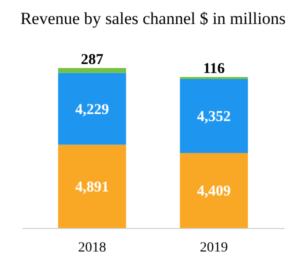 Image resolution: width=302 pixels, height=266 pixels. What do you see at coordinates (153, 18) in the screenshot?
I see `chart-title: Revenue by sales channel $ in millions` at bounding box center [153, 18].